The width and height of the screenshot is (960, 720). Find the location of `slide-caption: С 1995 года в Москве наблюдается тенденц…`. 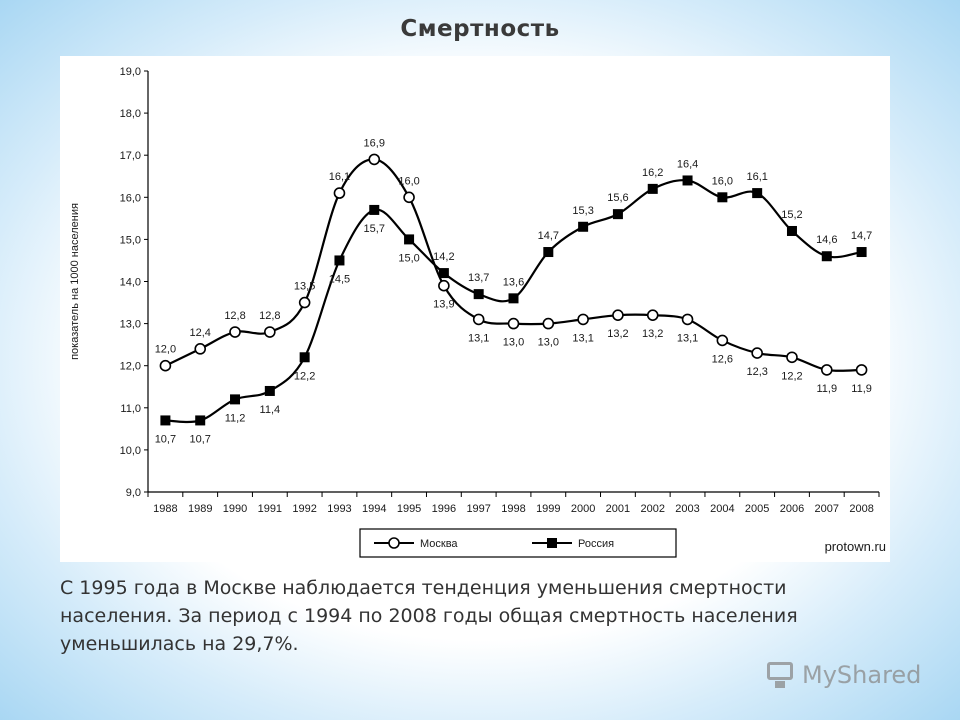

slide-caption: С 1995 года в Москве наблюдается тенденц… is located at coordinates (429, 616).